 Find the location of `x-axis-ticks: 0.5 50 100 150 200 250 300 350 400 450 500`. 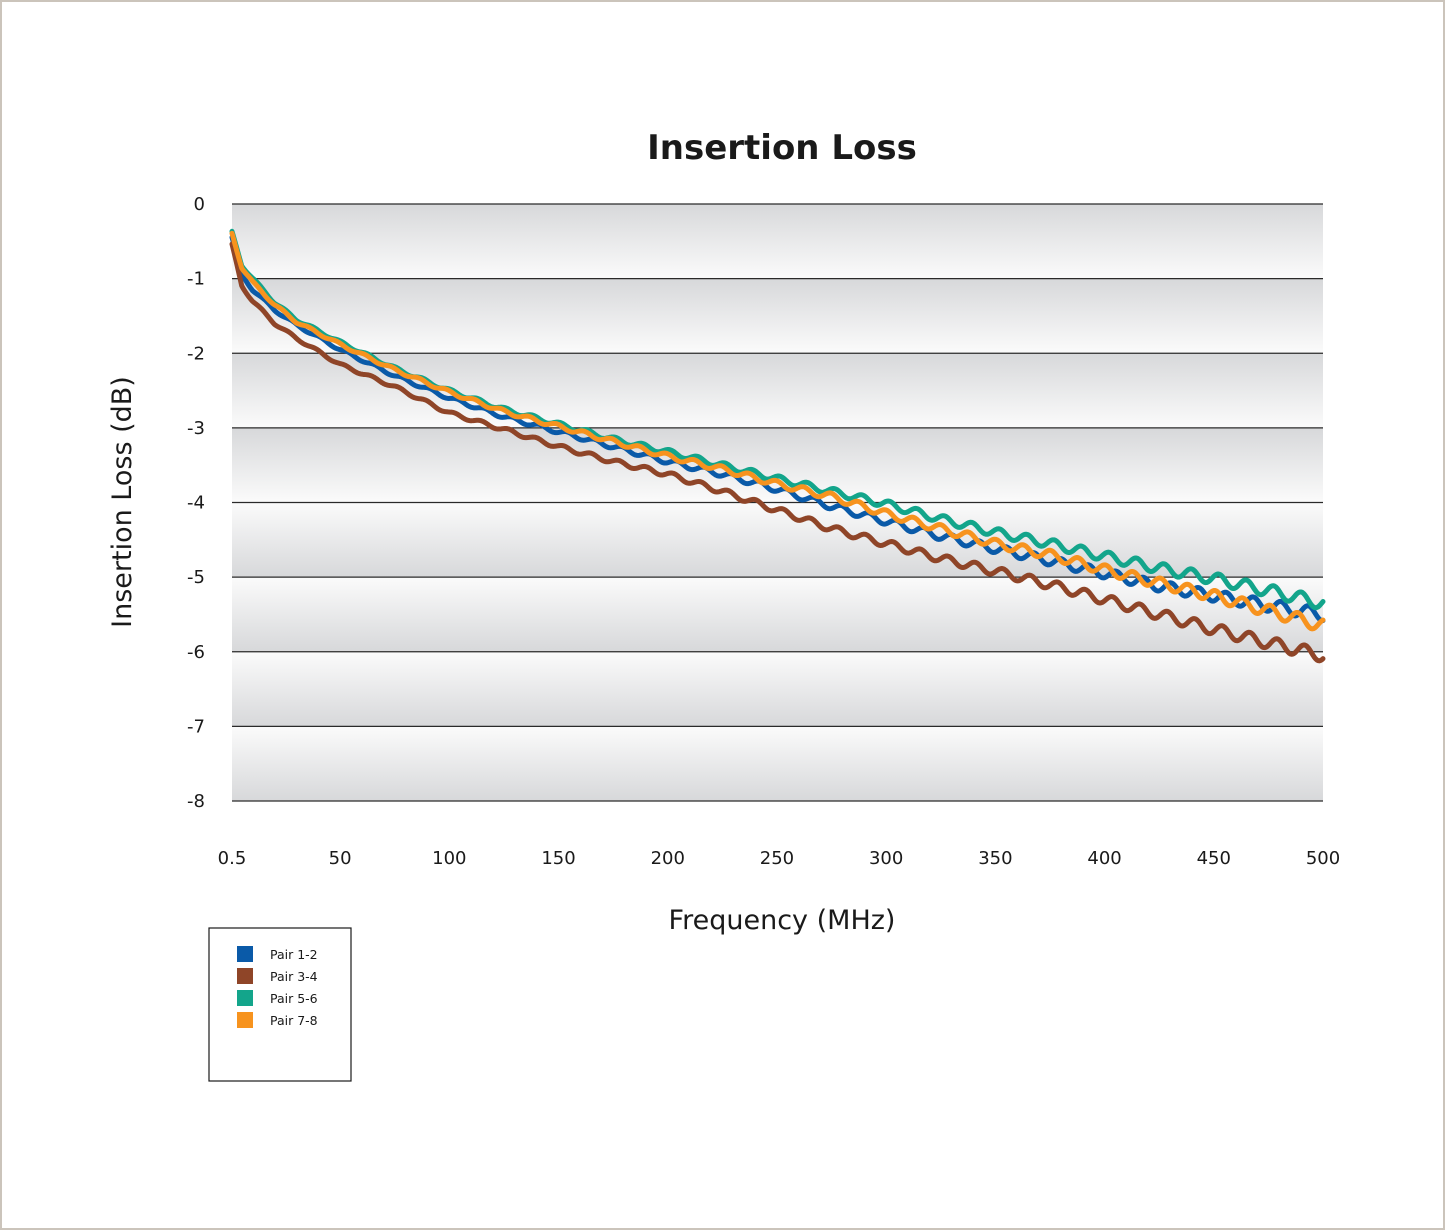

x-axis-ticks: 0.5 50 100 150 200 250 300 350 400 450 500 is located at coordinates (779, 858).